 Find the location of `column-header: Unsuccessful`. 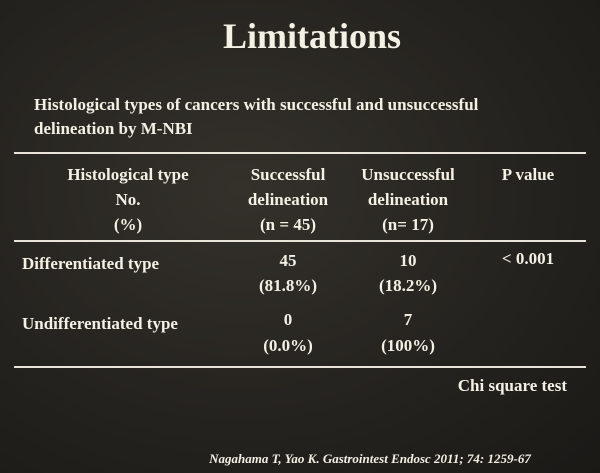

column-header: Unsuccessful is located at coordinates (408, 174).